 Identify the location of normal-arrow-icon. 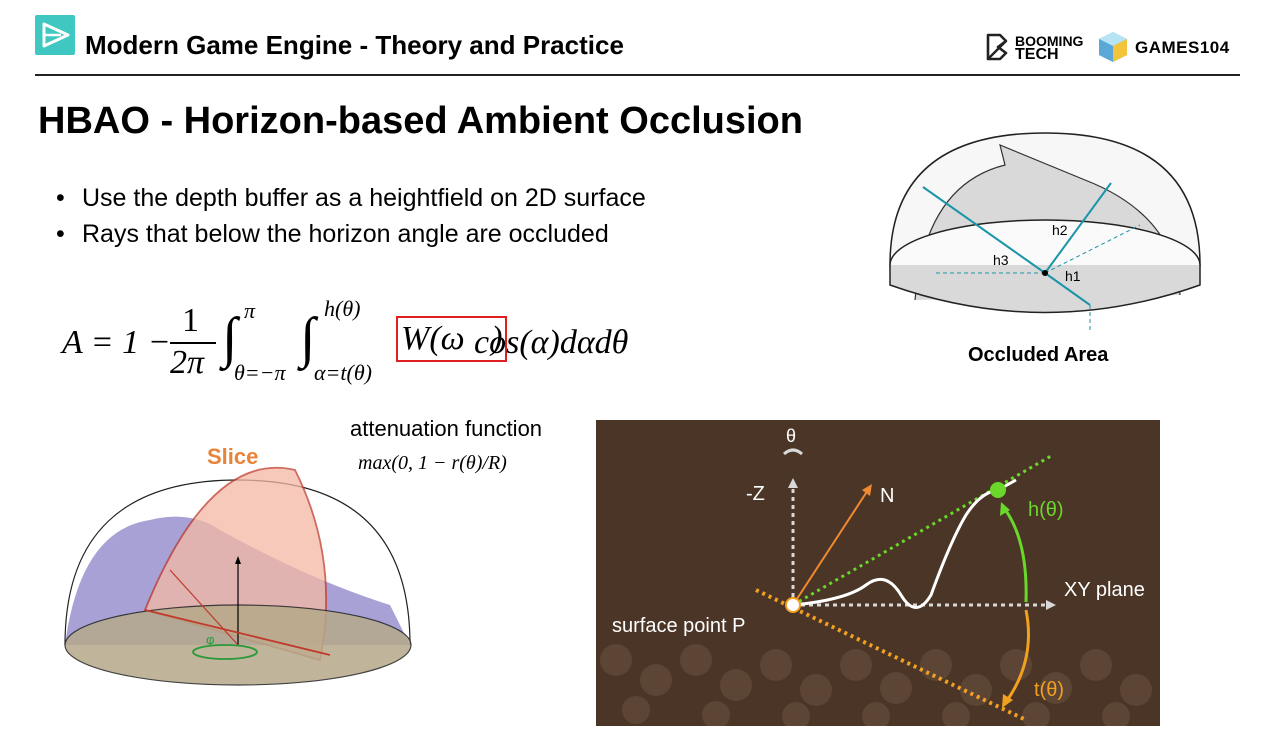
(867, 490).